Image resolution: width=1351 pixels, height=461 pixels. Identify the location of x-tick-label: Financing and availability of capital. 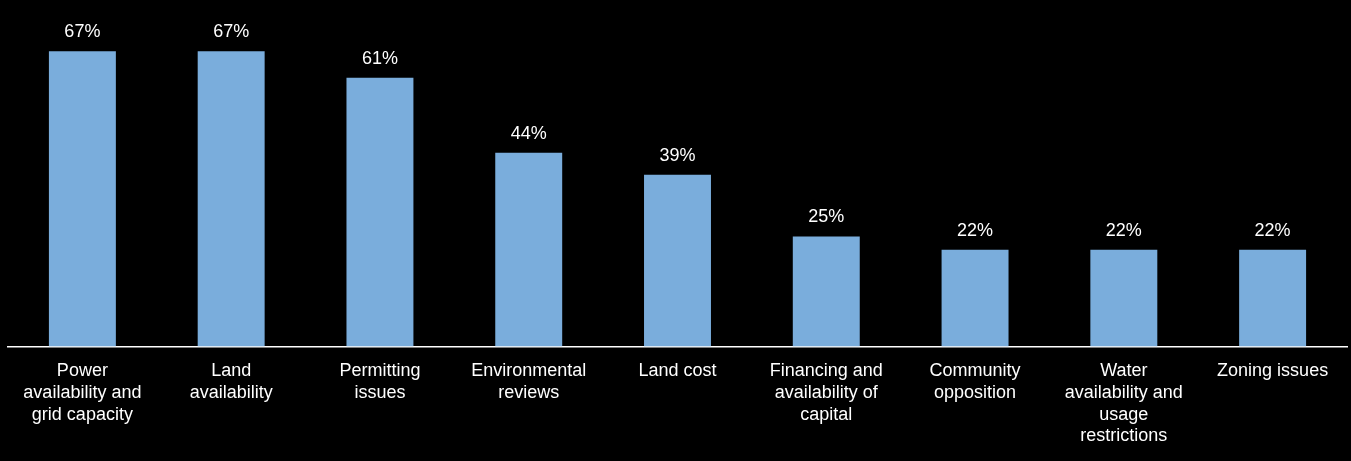
(826, 392).